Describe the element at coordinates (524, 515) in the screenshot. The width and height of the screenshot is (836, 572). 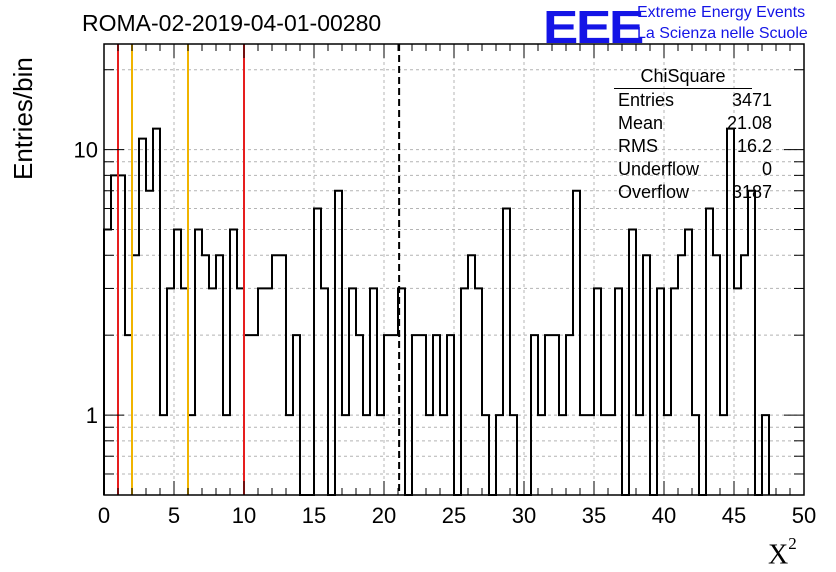
I see `x-tick-label: 30` at that location.